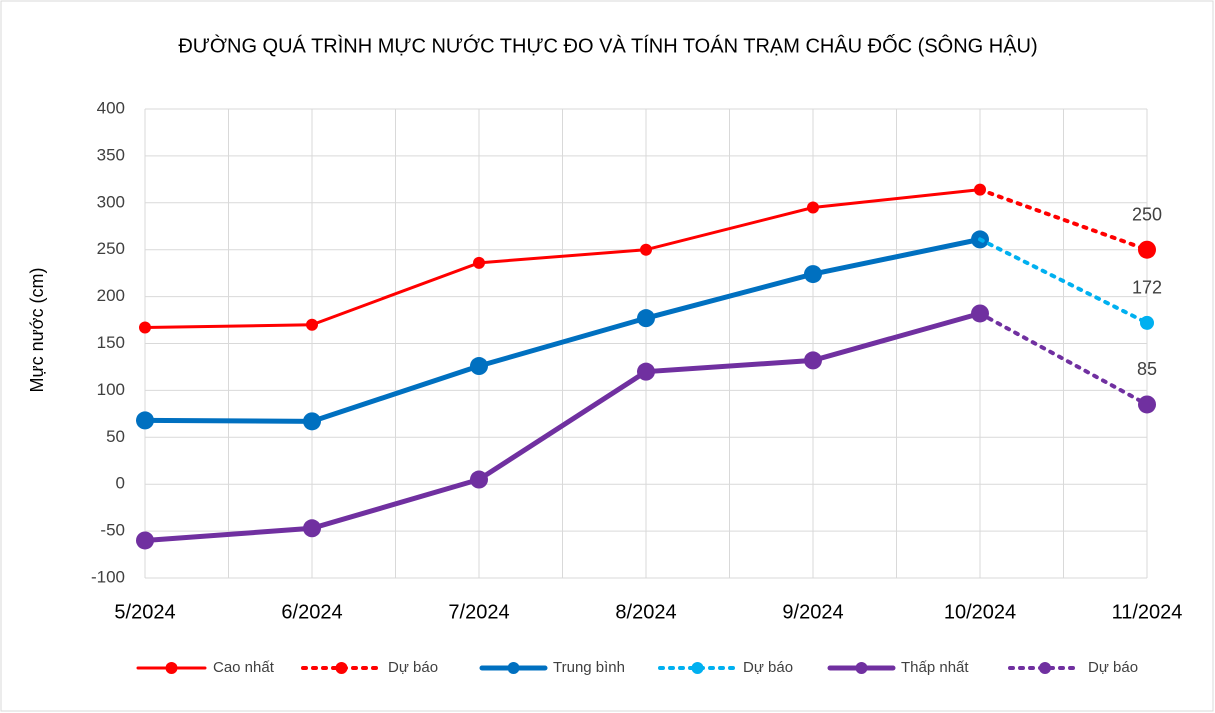  I want to click on x-tick-label: 8/2024, so click(645, 612).